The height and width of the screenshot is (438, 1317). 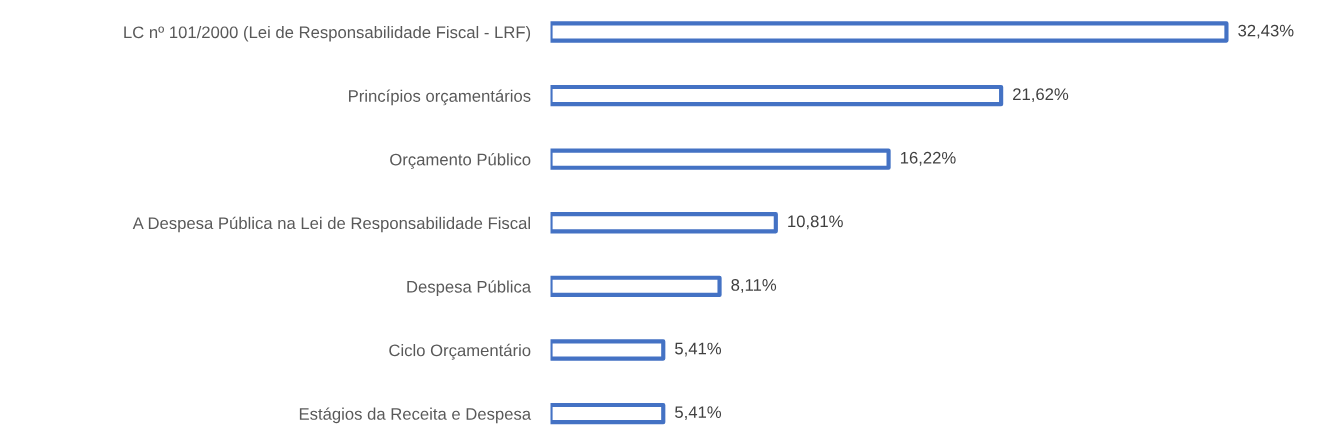 I want to click on y-tick-label: Orçamento Público, so click(x=460, y=161).